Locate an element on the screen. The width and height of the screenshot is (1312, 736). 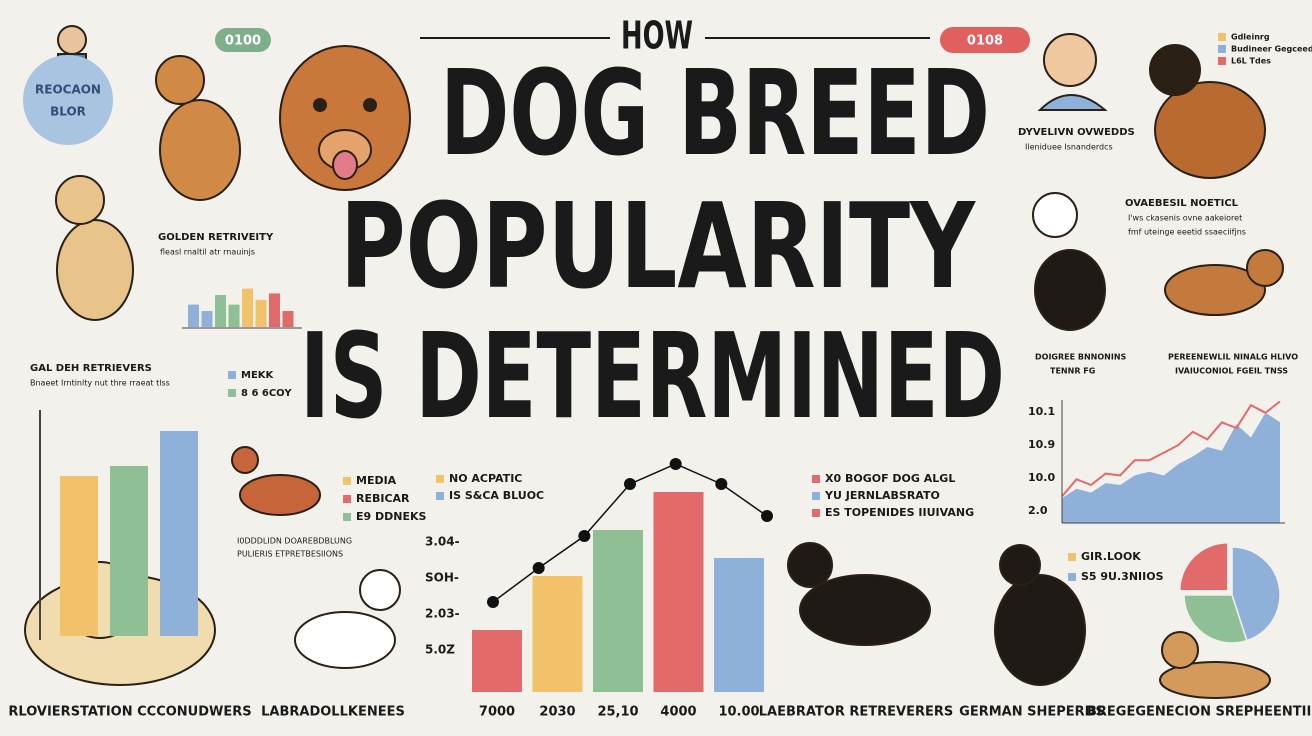
line is located at coordinates (1171, 449).